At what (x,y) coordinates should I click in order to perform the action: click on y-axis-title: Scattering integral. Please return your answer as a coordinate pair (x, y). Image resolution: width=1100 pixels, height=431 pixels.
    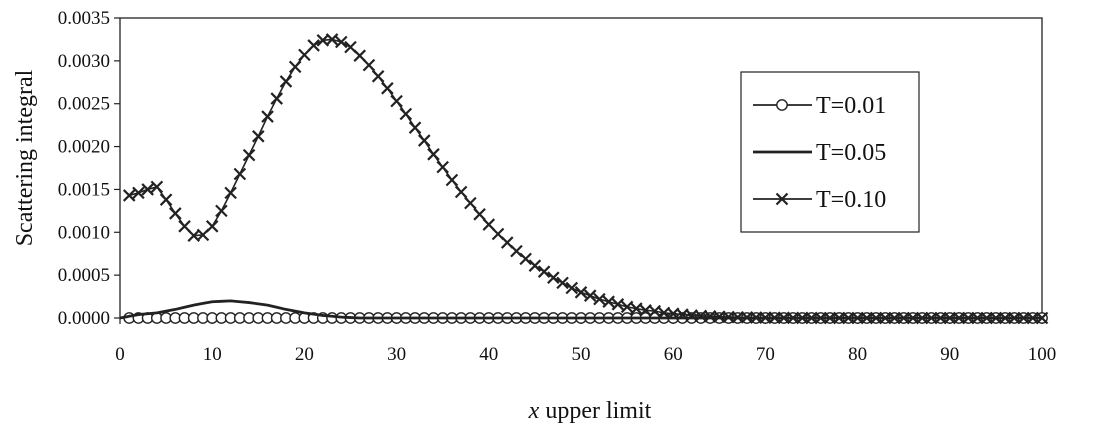
    Looking at the image, I should click on (25, 157).